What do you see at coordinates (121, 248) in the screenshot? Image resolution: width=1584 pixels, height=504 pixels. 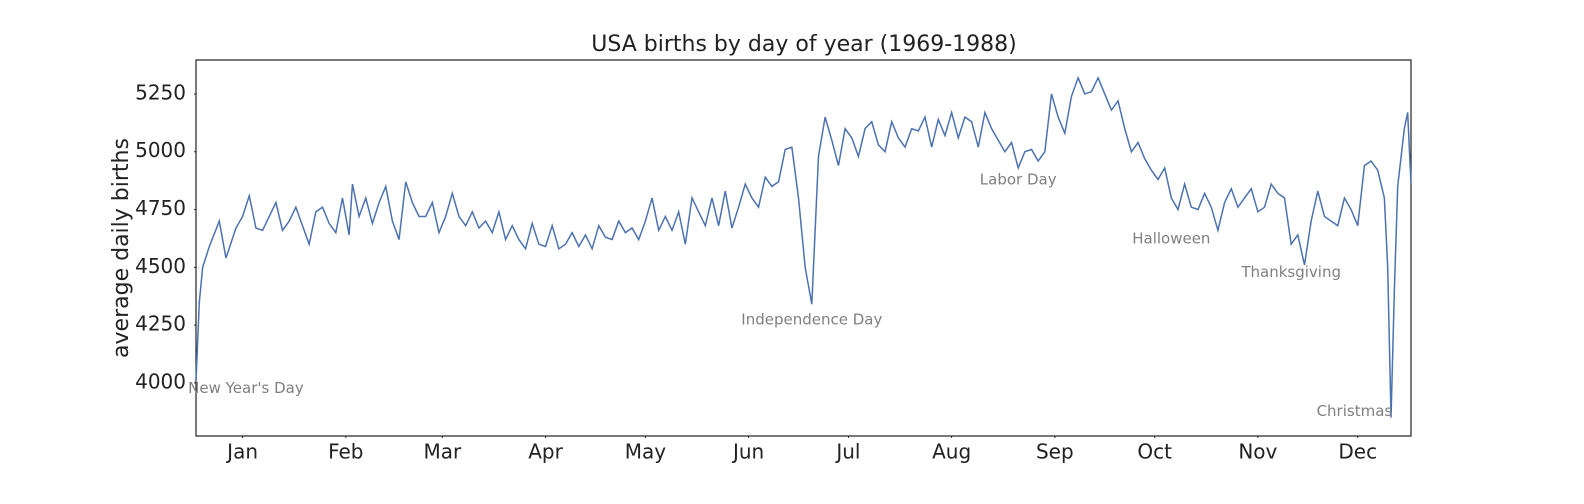 I see `y-axis-label: average daily births` at bounding box center [121, 248].